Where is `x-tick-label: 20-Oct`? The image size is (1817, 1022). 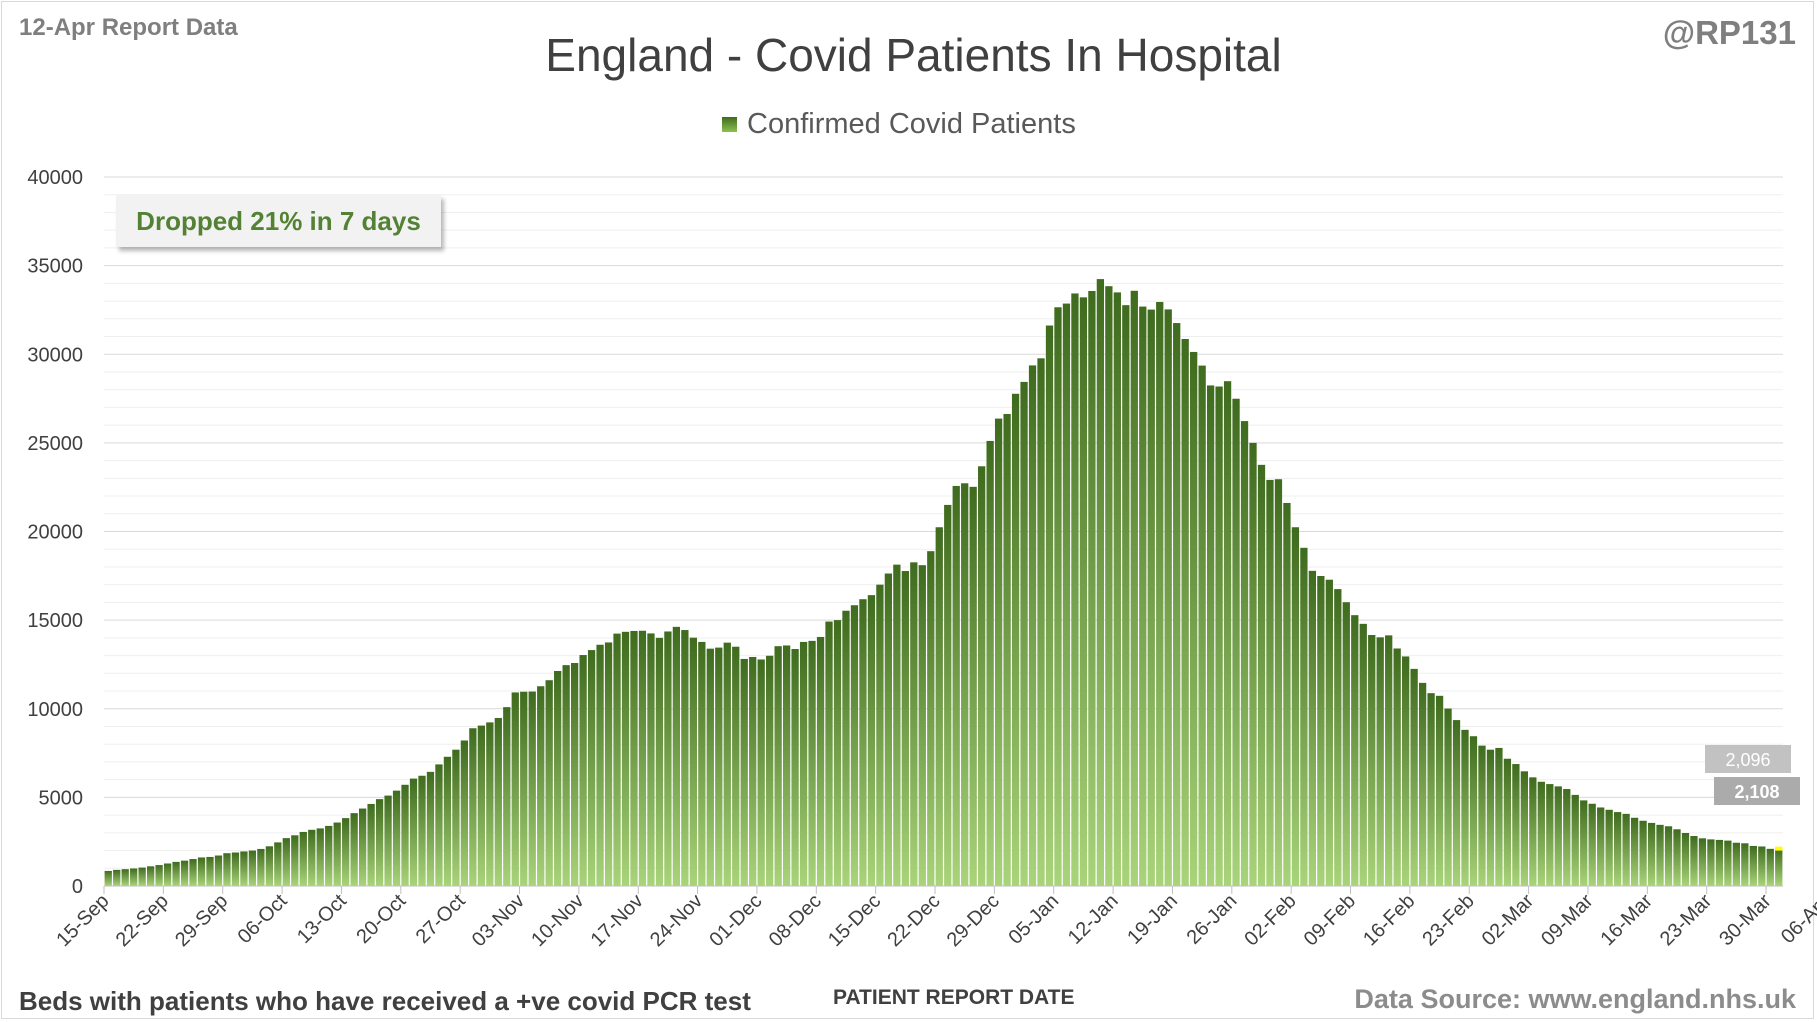
x-tick-label: 20-Oct is located at coordinates (381, 919).